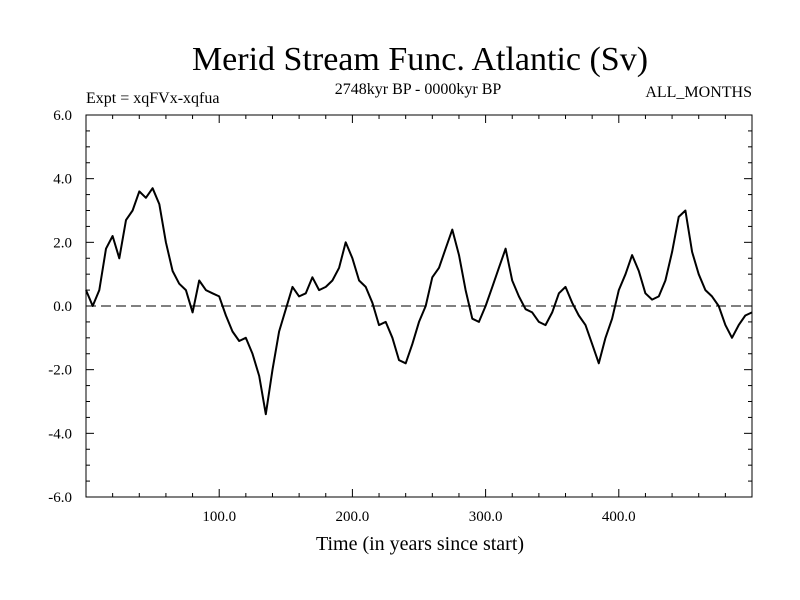 This screenshot has width=800, height=600. I want to click on x-axis-label: Time (in years since start), so click(420, 544).